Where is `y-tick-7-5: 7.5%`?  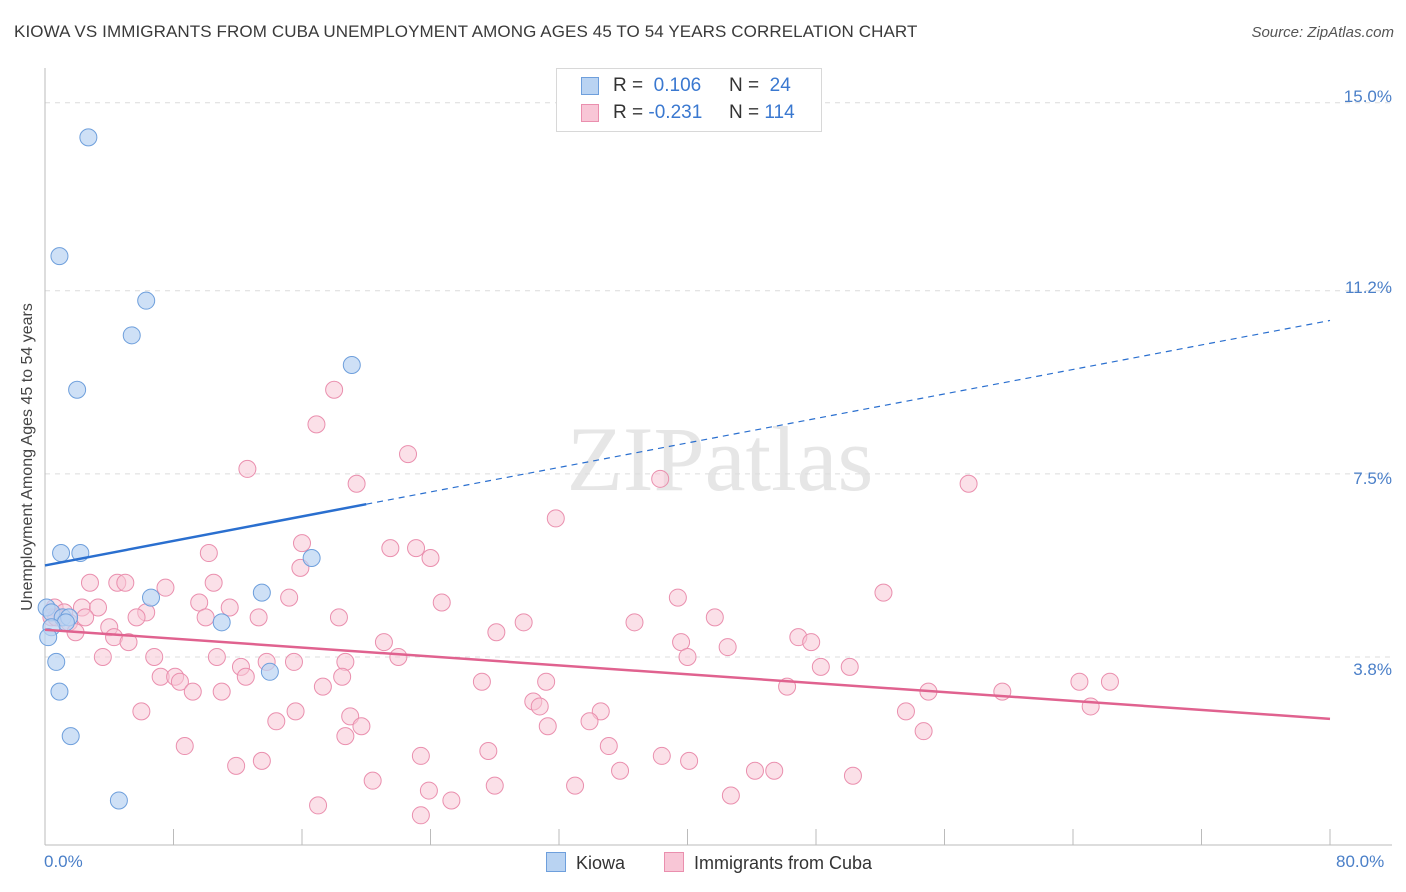 y-tick-7-5: 7.5% is located at coordinates (1372, 478).